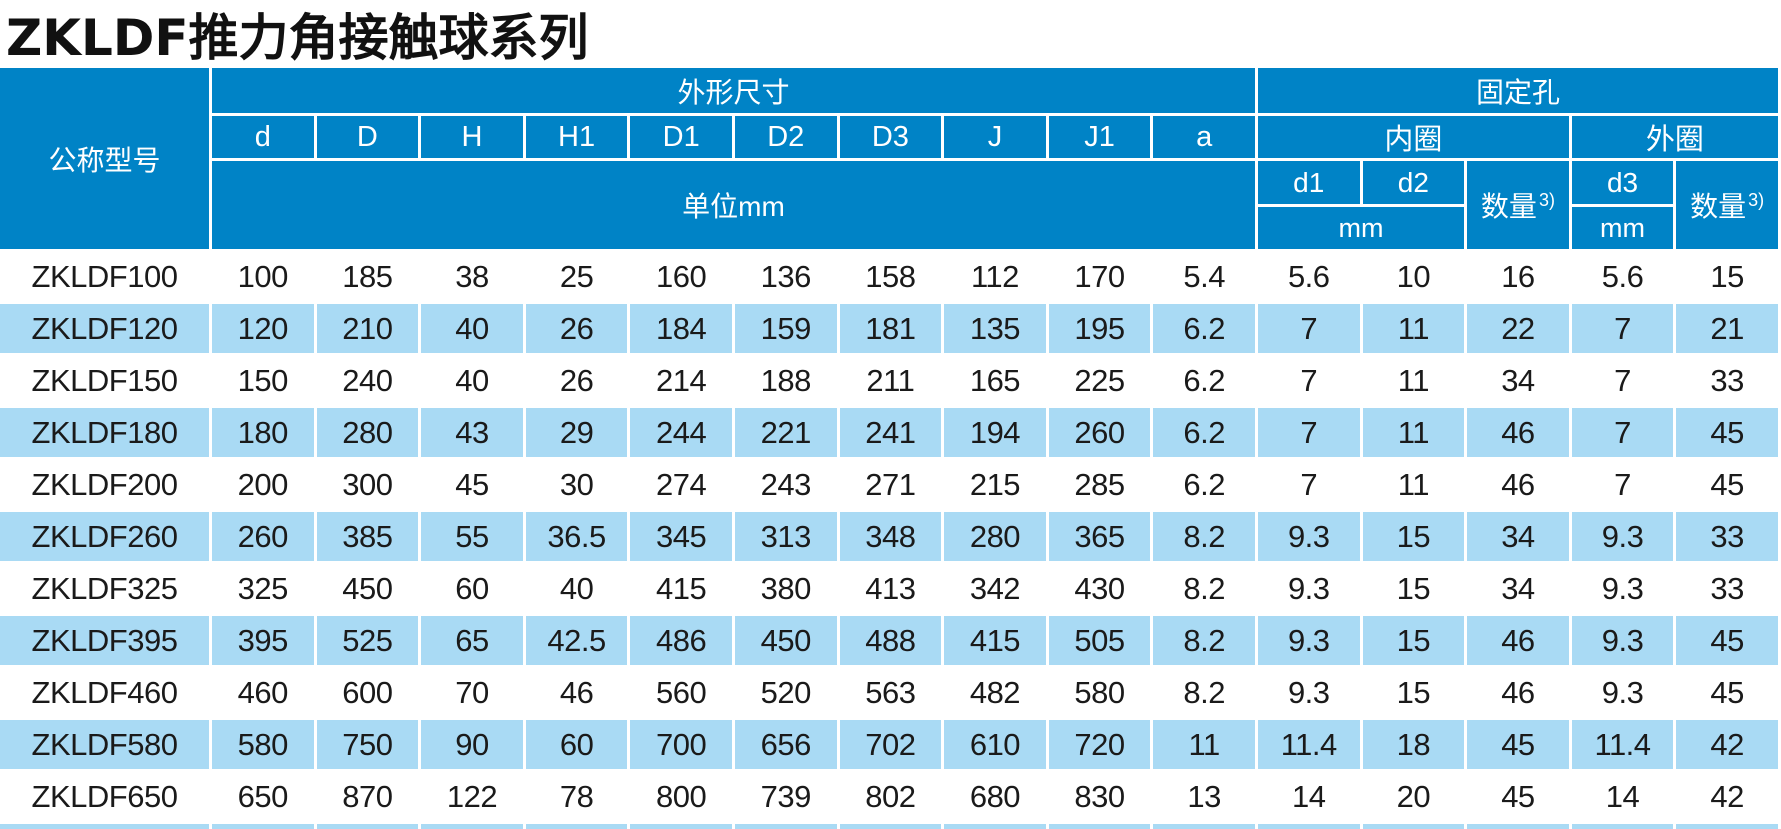 The height and width of the screenshot is (829, 1781). What do you see at coordinates (892, 138) in the screenshot?
I see `header-dim-col-6: D3` at bounding box center [892, 138].